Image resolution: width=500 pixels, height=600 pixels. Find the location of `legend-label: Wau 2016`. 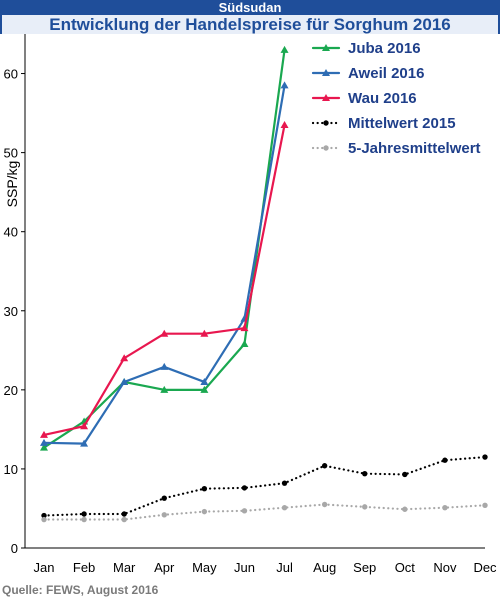

legend-label: Wau 2016 is located at coordinates (382, 98).